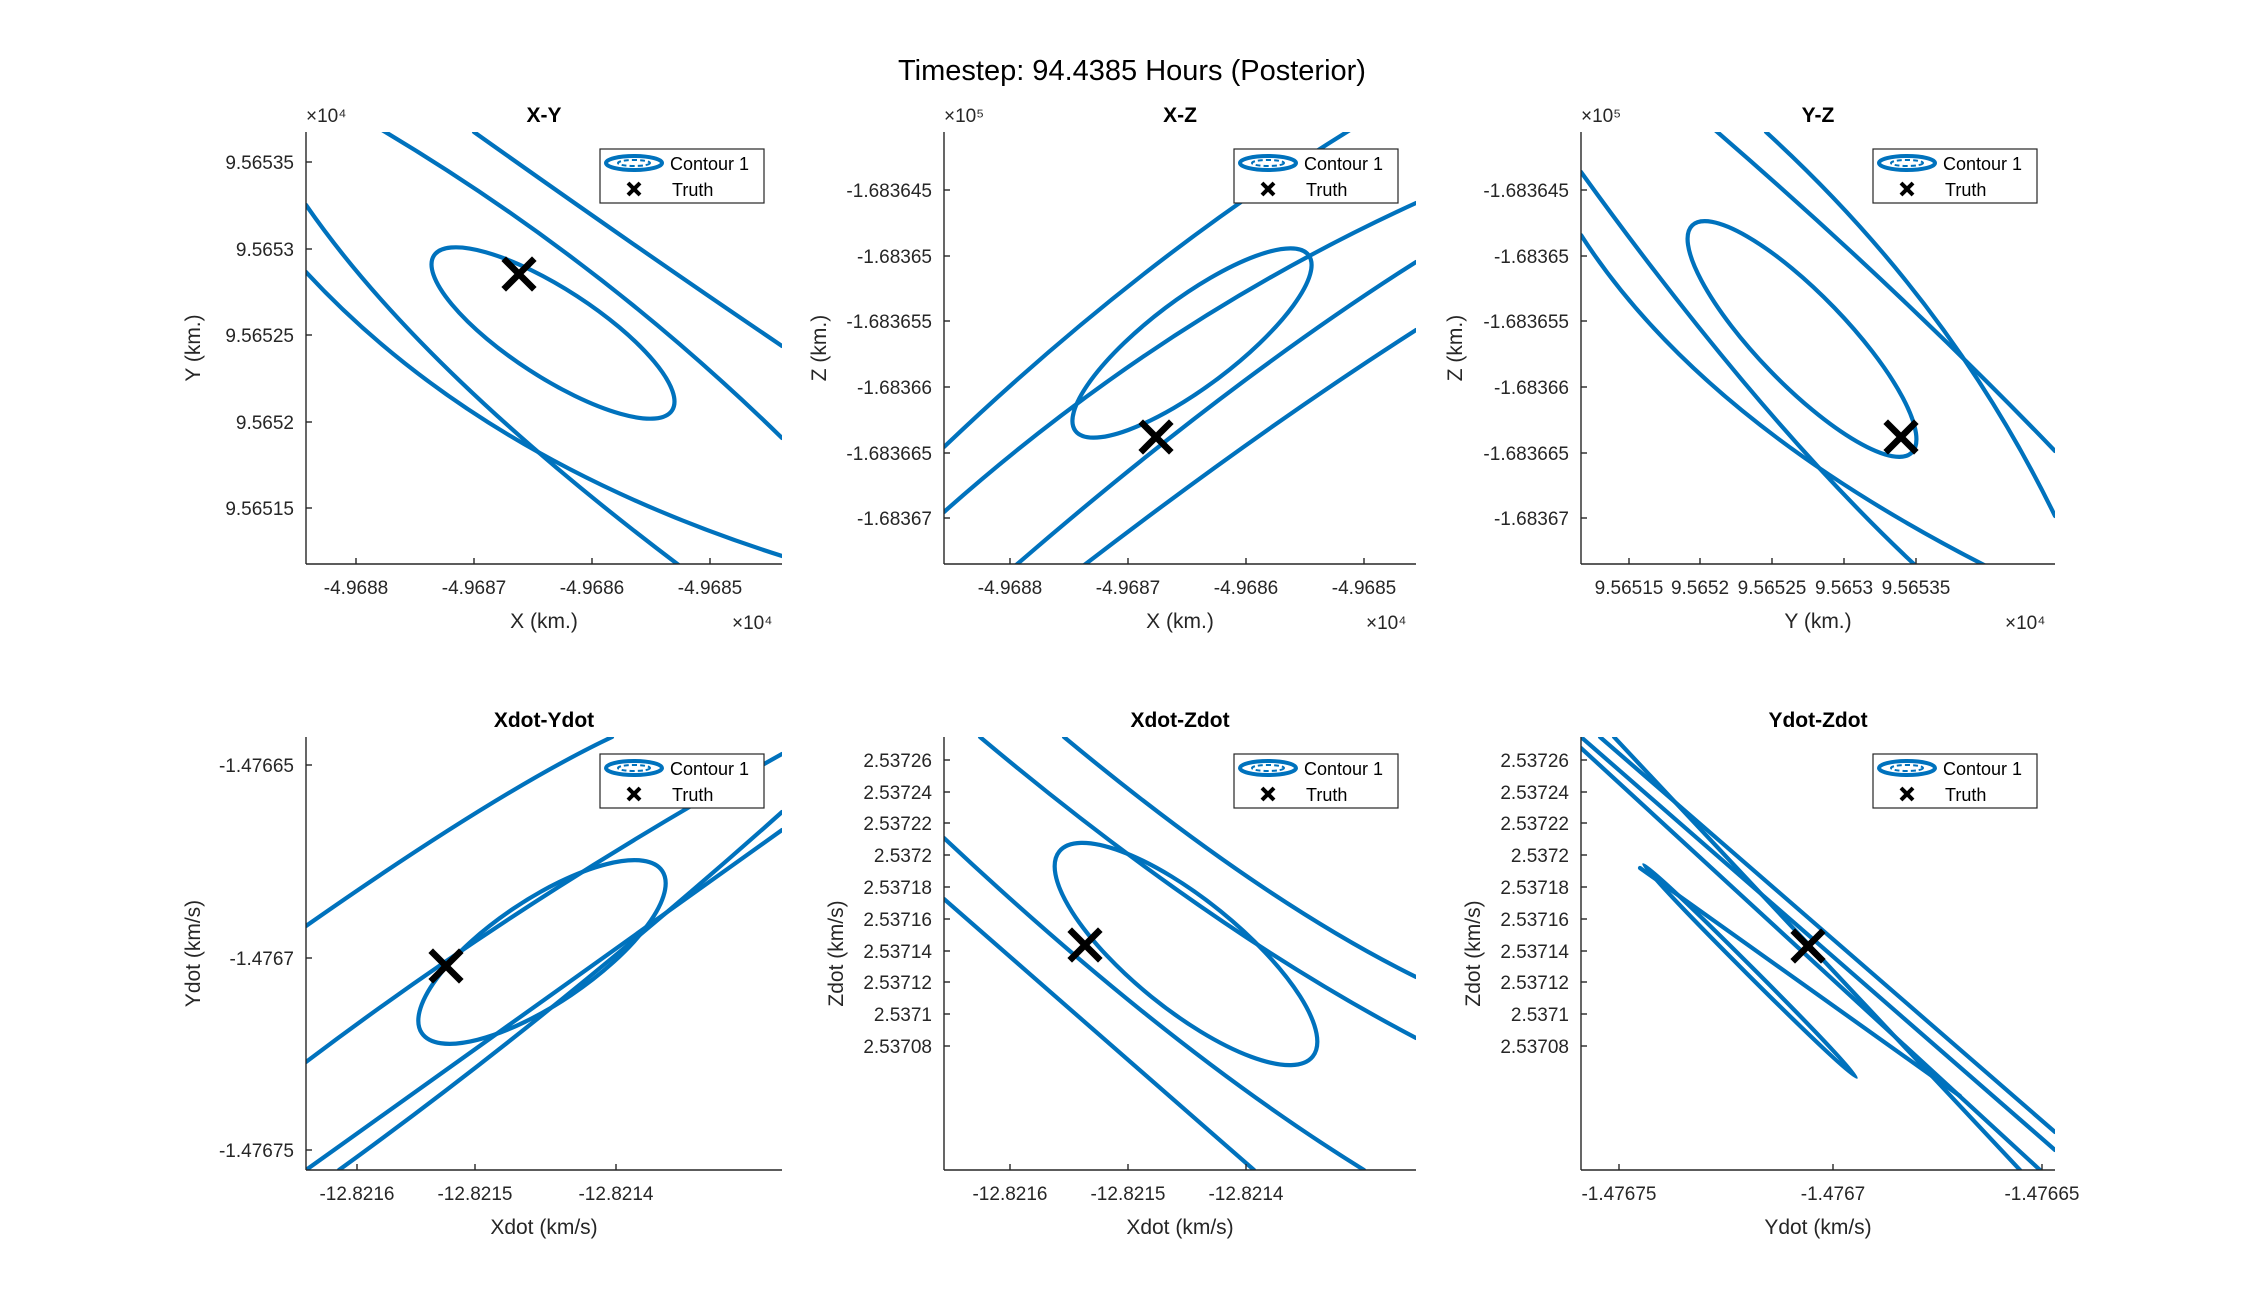 The height and width of the screenshot is (1302, 2250). Describe the element at coordinates (543, 115) in the screenshot. I see `subplot-title: X-Y` at that location.